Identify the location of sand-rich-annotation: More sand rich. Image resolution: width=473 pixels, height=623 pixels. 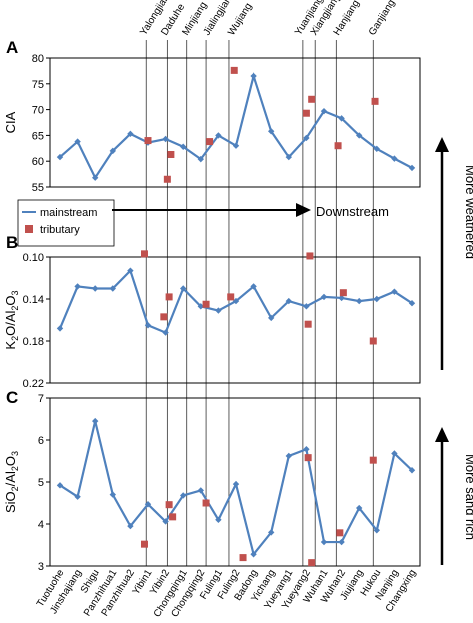
(454, 496).